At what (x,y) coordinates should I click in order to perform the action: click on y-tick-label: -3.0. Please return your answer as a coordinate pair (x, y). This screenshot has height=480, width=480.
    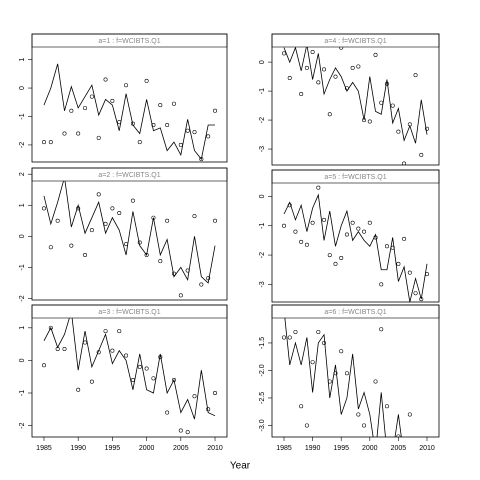
    Looking at the image, I should click on (262, 425).